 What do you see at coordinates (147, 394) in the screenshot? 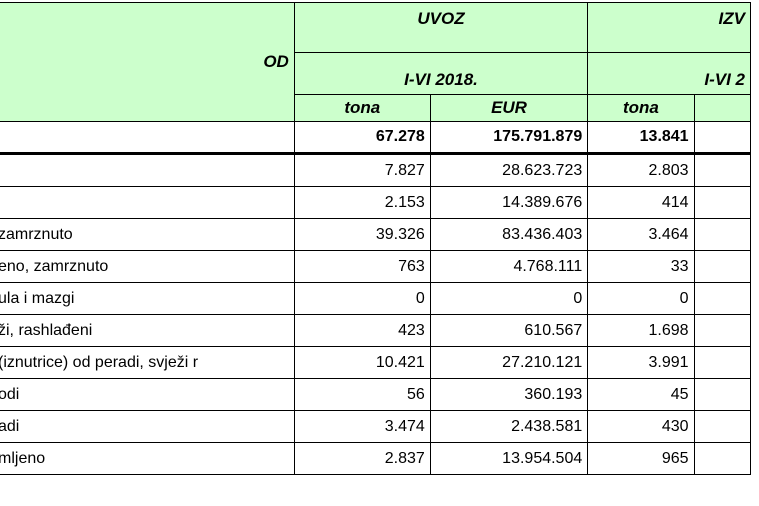
I see `row-label: odi` at bounding box center [147, 394].